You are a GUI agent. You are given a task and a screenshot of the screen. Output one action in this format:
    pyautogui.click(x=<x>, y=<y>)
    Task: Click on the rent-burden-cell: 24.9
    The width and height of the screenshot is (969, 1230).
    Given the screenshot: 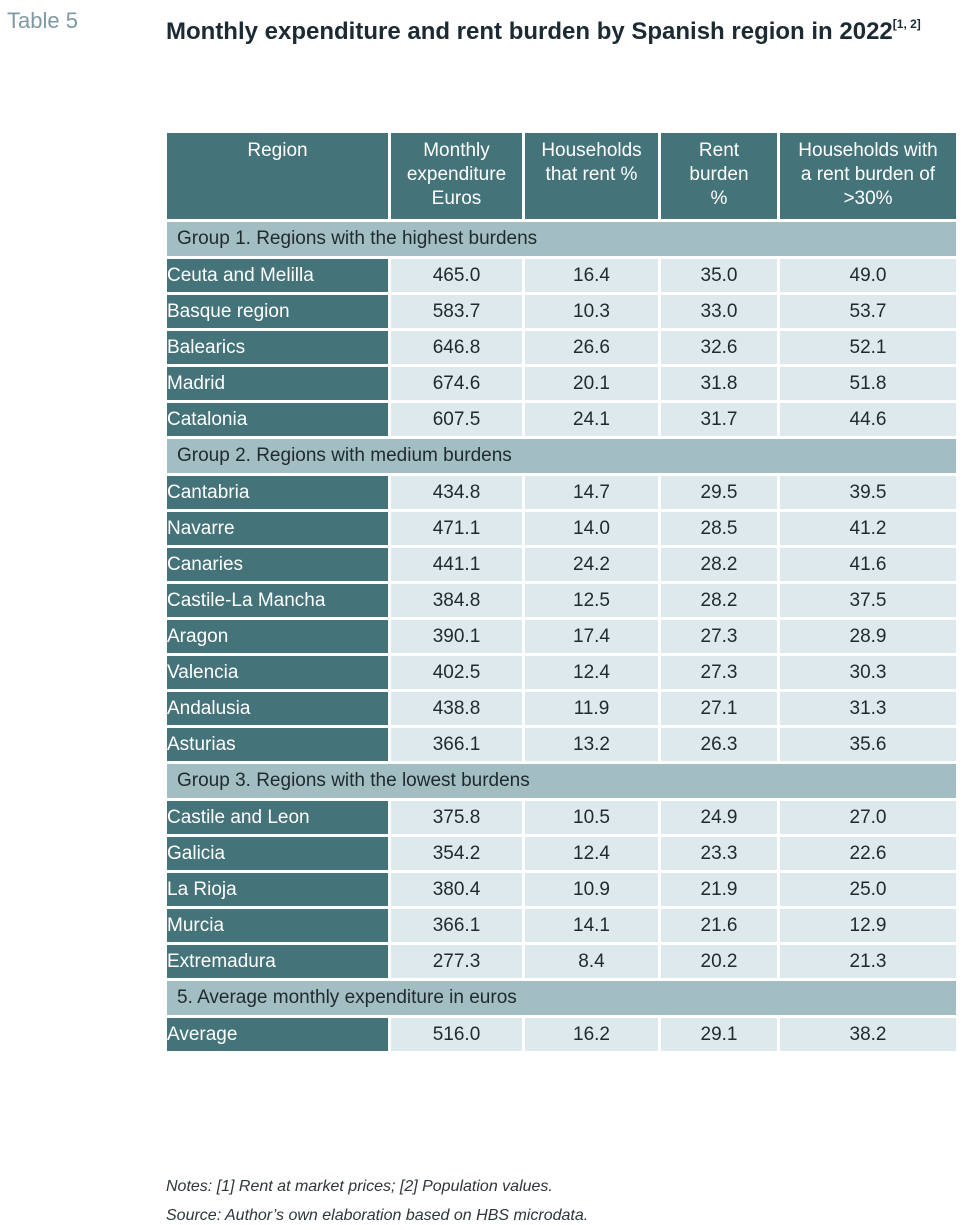 What is the action you would take?
    pyautogui.click(x=719, y=817)
    